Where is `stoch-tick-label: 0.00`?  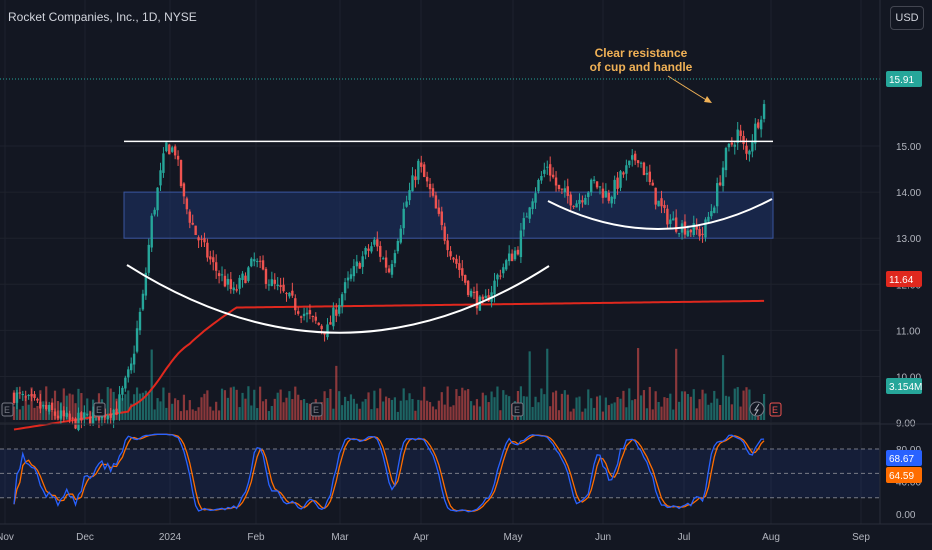 stoch-tick-label: 0.00 is located at coordinates (906, 515).